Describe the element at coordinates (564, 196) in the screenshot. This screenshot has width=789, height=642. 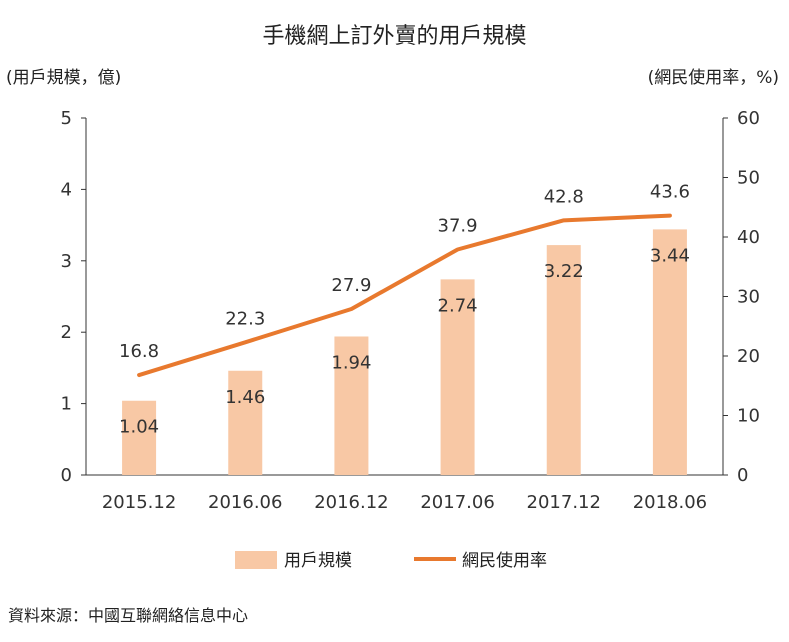
I see `line-value-label: 42.8` at that location.